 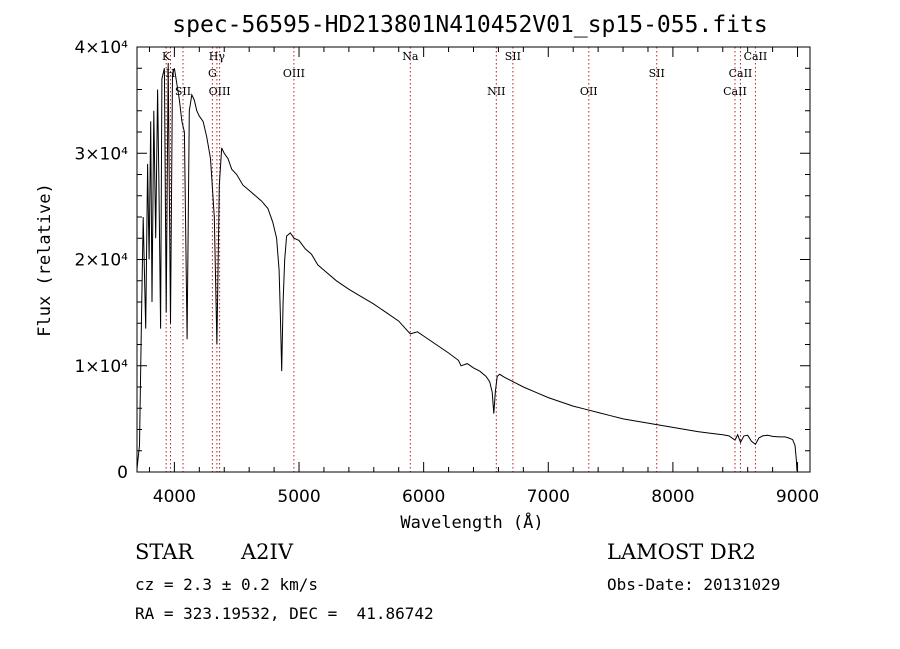 What do you see at coordinates (284, 613) in the screenshot?
I see `coordinates-text: RA = 323.19532, DEC = 41.86742` at bounding box center [284, 613].